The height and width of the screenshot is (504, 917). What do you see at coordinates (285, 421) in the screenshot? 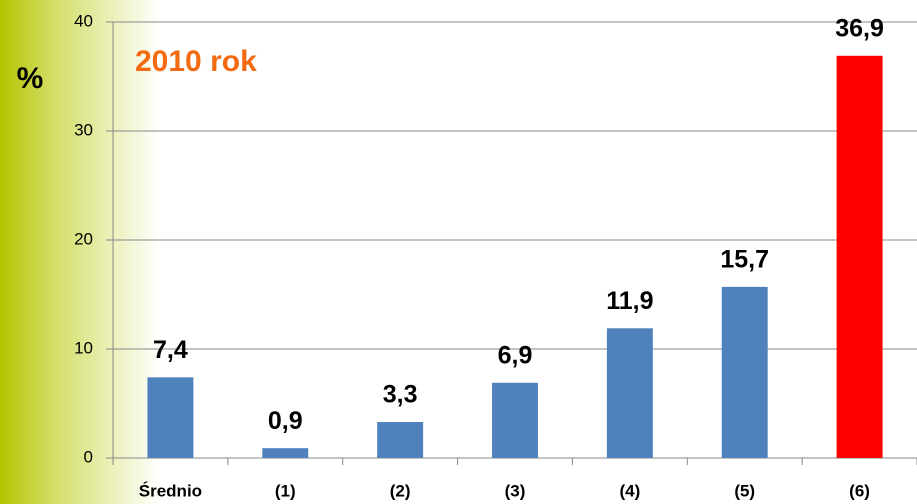
I see `value-label: 0,9` at bounding box center [285, 421].